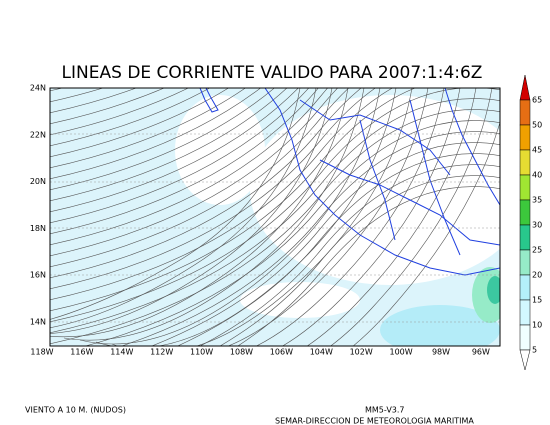 The width and height of the screenshot is (550, 425). Describe the element at coordinates (537, 275) in the screenshot. I see `colorbar-label: 20` at that location.